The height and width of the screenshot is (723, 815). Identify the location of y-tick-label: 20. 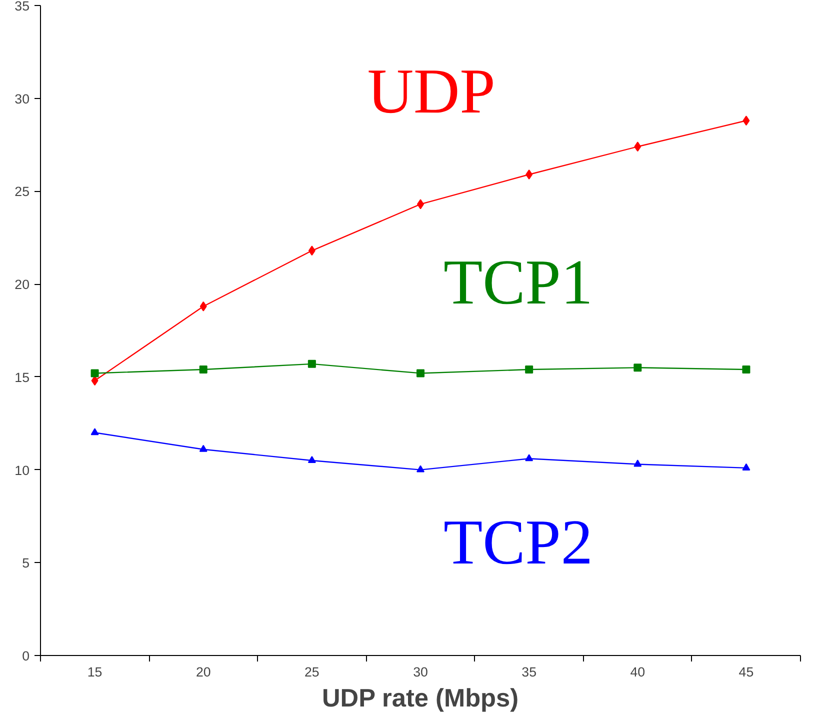
(22, 284).